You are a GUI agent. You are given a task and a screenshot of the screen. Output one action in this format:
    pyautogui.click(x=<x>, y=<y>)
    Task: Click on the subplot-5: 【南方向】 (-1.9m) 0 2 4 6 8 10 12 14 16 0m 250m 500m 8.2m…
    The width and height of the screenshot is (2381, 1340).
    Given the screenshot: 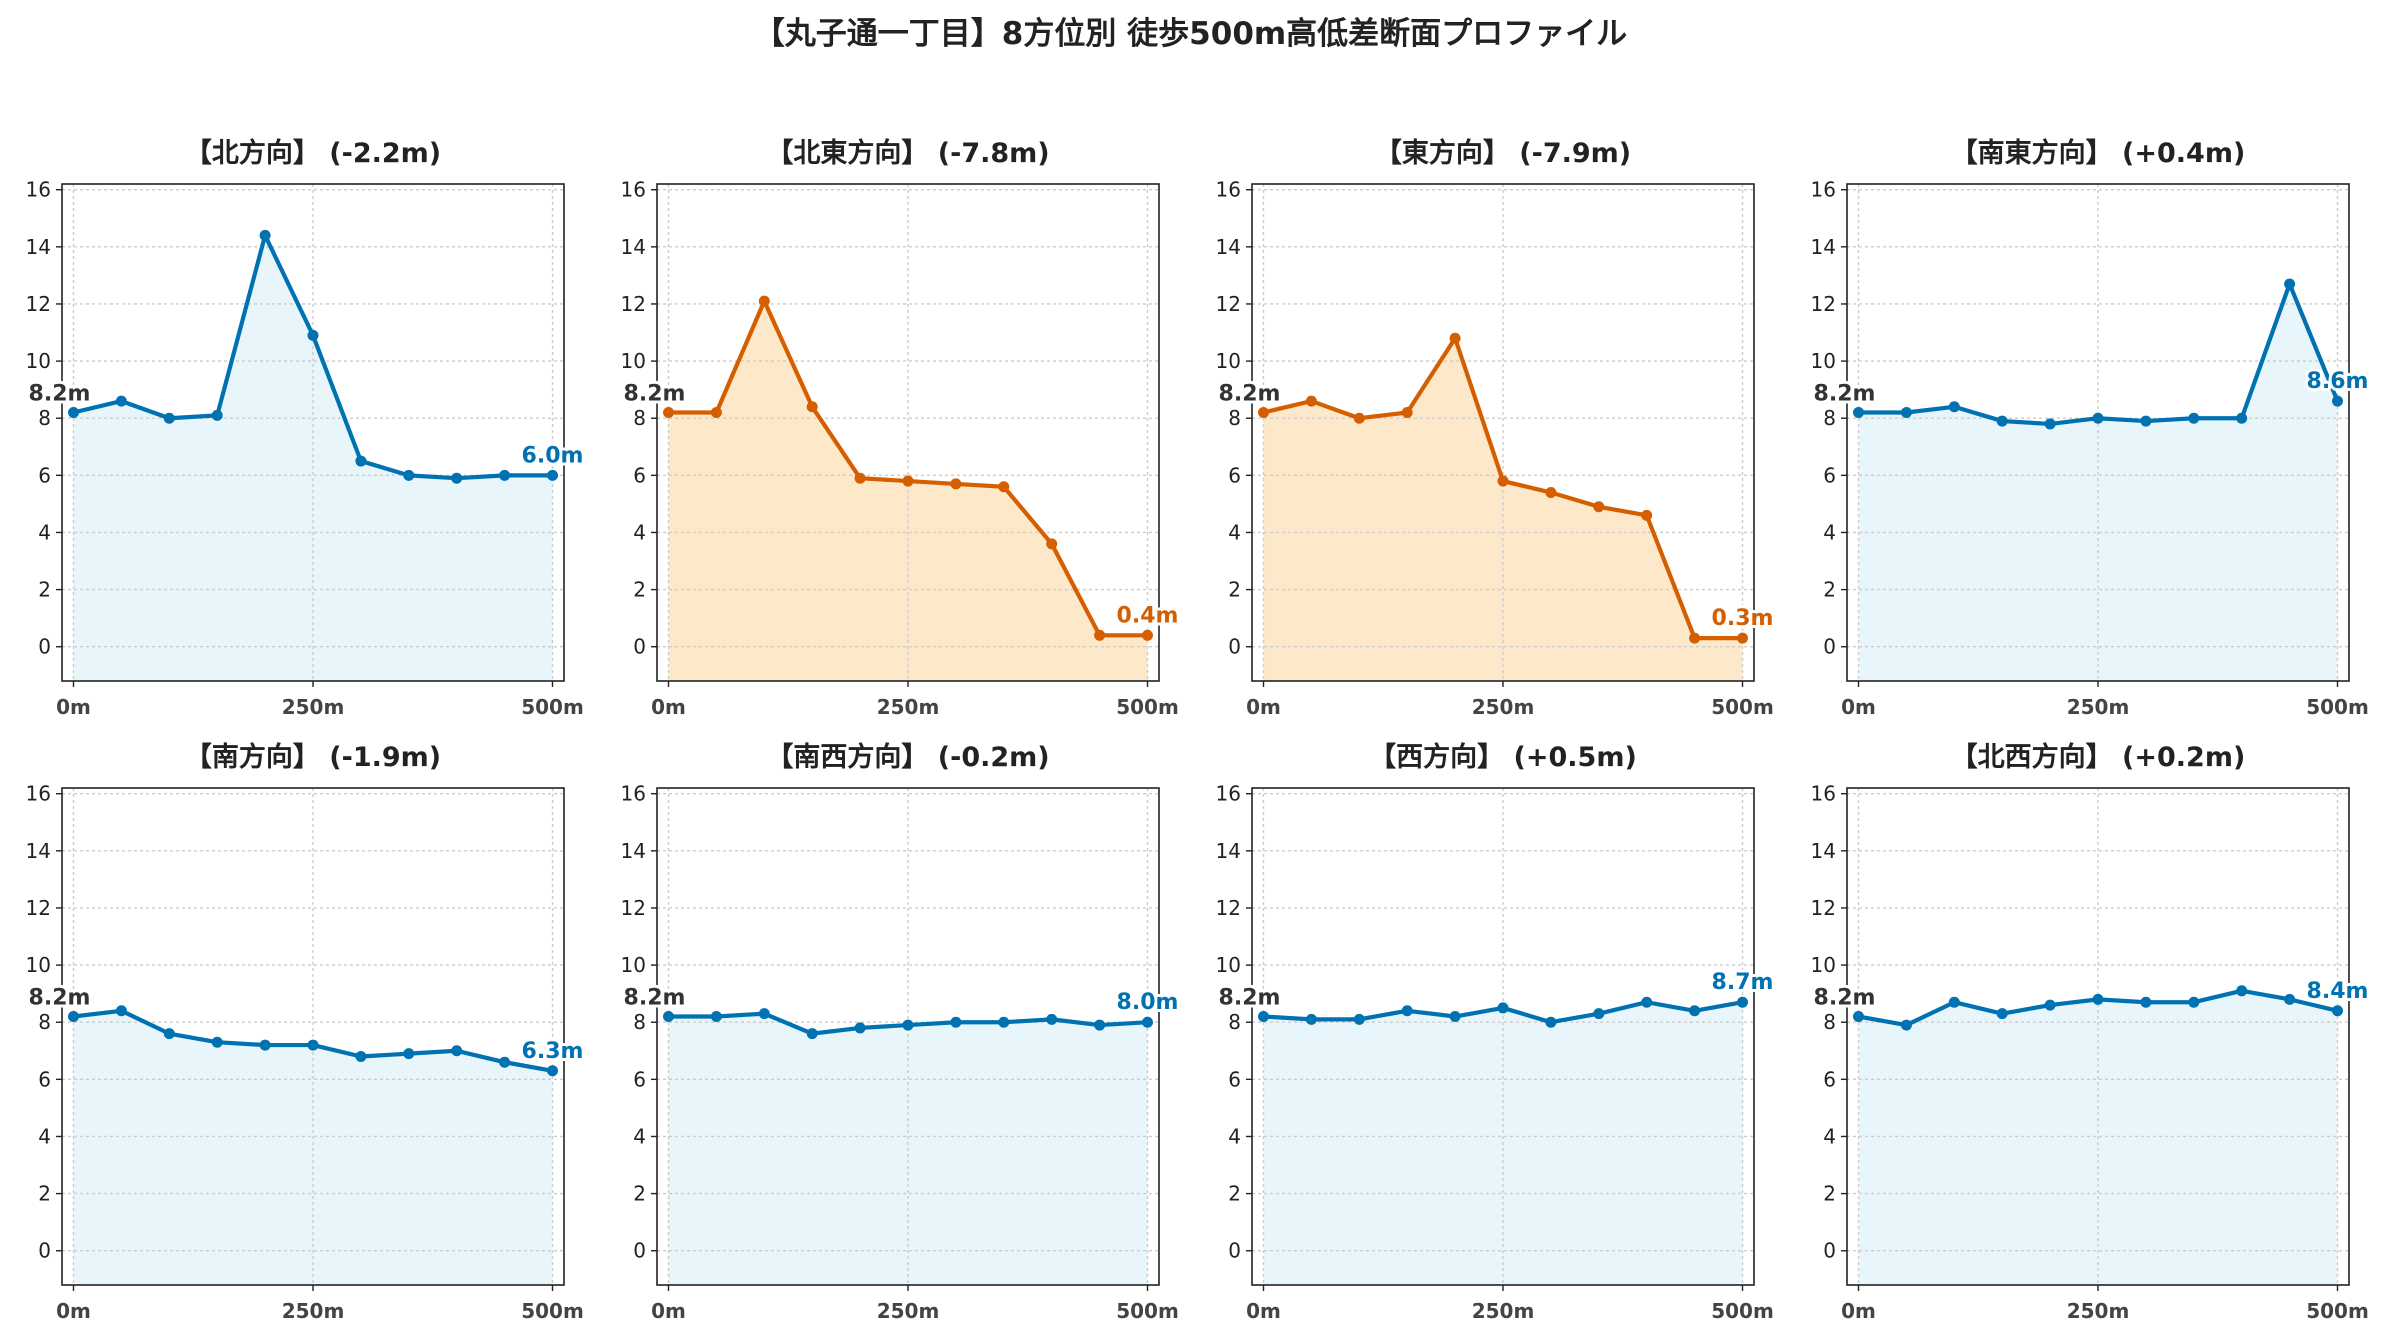 What is the action you would take?
    pyautogui.click(x=306, y=1032)
    